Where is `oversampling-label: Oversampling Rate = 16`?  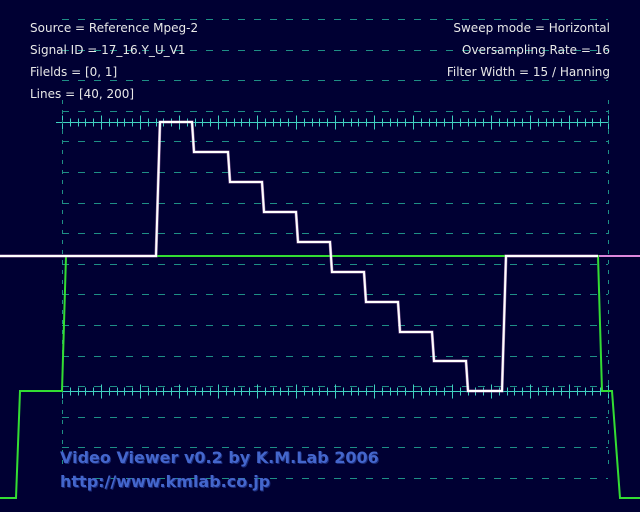
oversampling-label: Oversampling Rate = 16 is located at coordinates (536, 50).